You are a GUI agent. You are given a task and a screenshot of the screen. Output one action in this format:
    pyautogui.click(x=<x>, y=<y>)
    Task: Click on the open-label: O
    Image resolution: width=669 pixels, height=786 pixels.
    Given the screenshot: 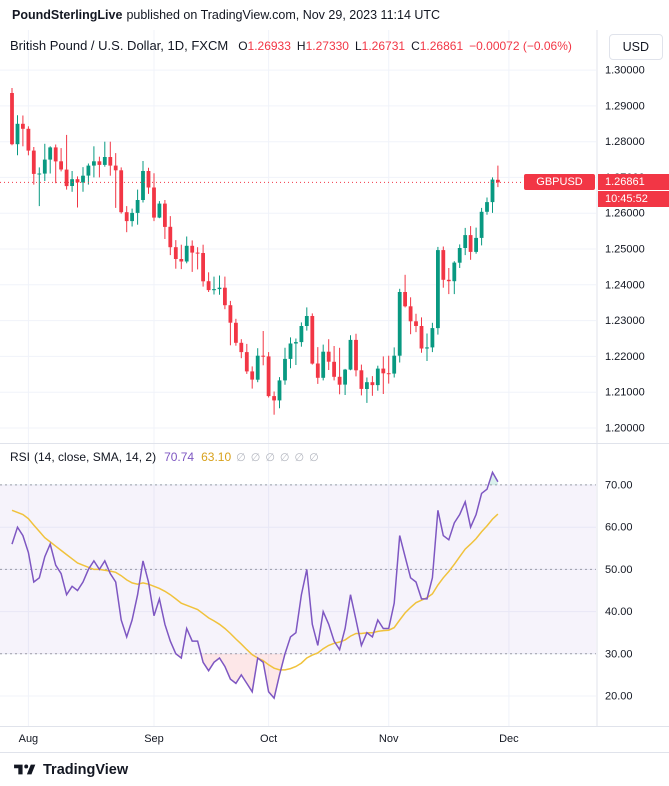 What is the action you would take?
    pyautogui.click(x=243, y=46)
    